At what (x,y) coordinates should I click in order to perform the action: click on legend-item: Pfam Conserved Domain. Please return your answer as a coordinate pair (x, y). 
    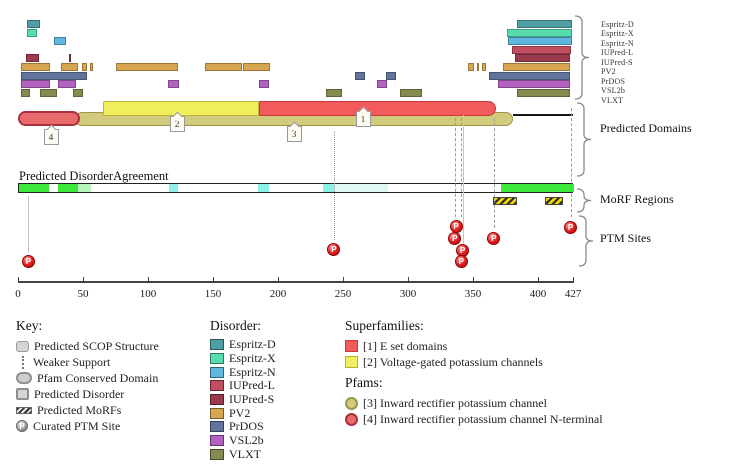
    Looking at the image, I should click on (87, 378).